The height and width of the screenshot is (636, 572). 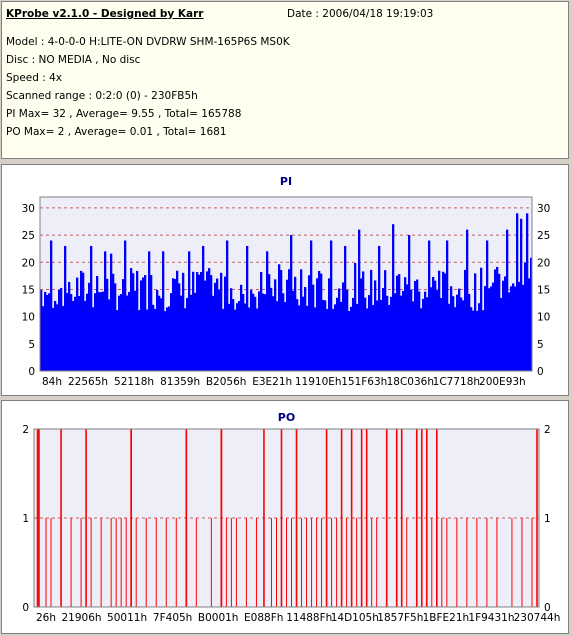 What do you see at coordinates (73, 60) in the screenshot?
I see `disc-line: Disc : NO MEDIA , No disc` at bounding box center [73, 60].